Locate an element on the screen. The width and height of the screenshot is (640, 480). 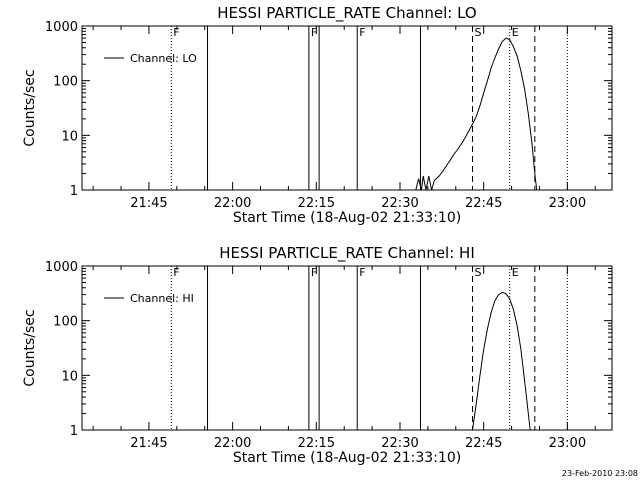
chart-title: HESSI PARTICLE_RATE Channel: HI is located at coordinates (347, 253).